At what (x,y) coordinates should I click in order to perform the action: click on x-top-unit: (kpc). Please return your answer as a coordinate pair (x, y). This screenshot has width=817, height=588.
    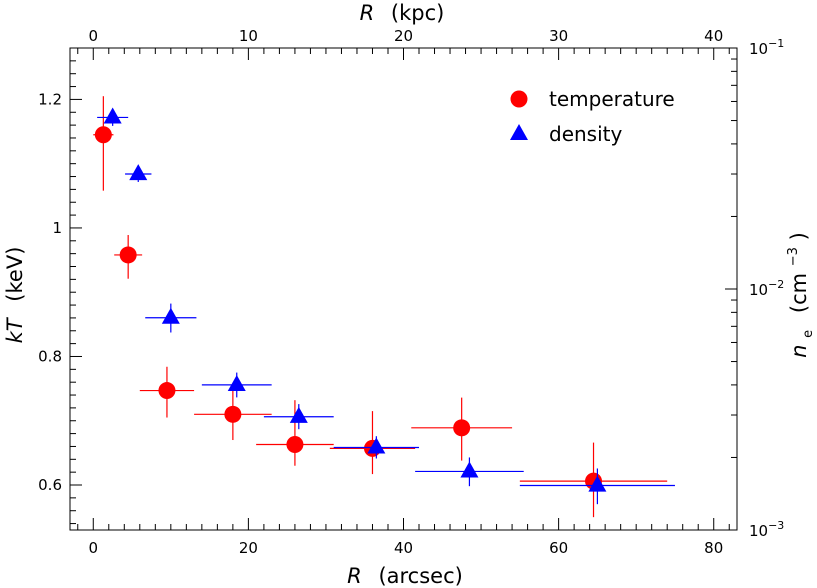
    Looking at the image, I should click on (417, 13).